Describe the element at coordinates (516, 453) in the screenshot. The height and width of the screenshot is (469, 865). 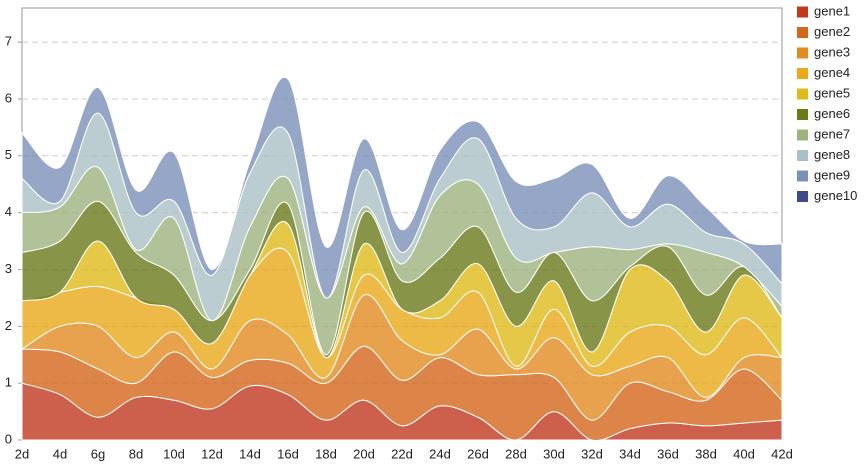
I see `x-tick-label: 28d` at that location.